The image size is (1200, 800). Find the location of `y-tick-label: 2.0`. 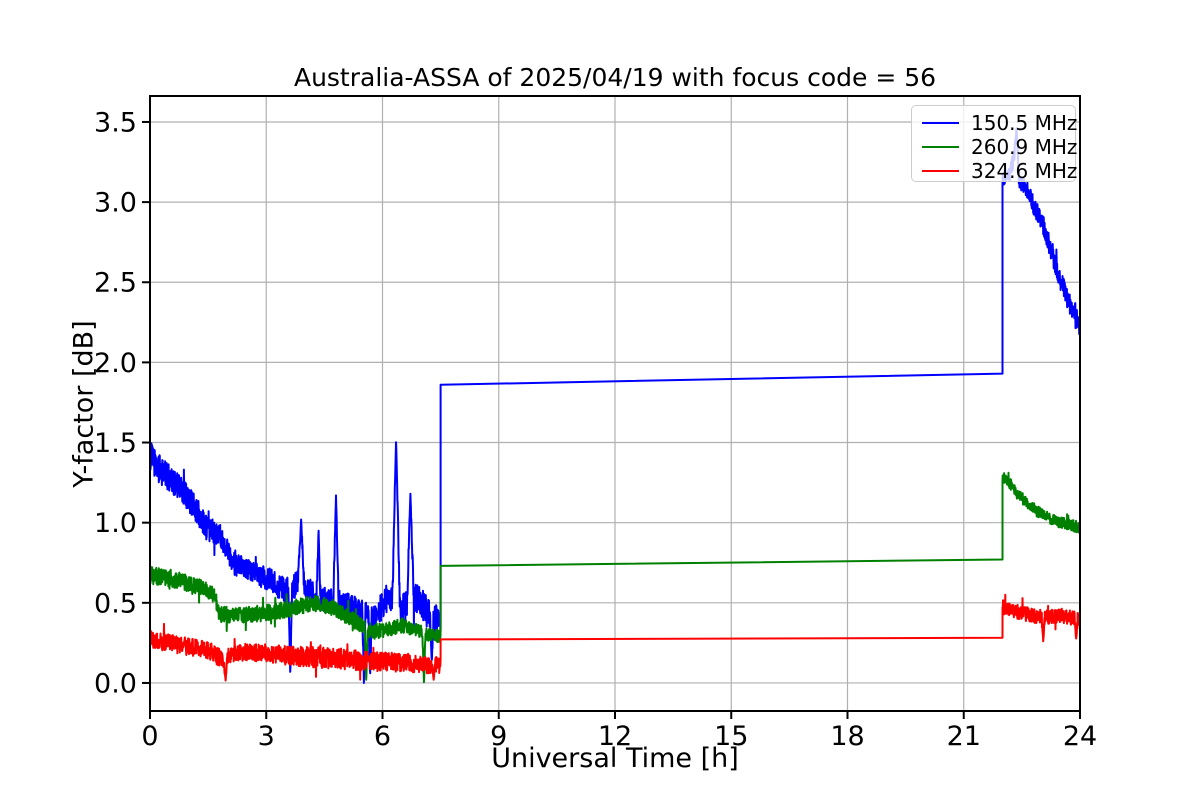

y-tick-label: 2.0 is located at coordinates (115, 363).